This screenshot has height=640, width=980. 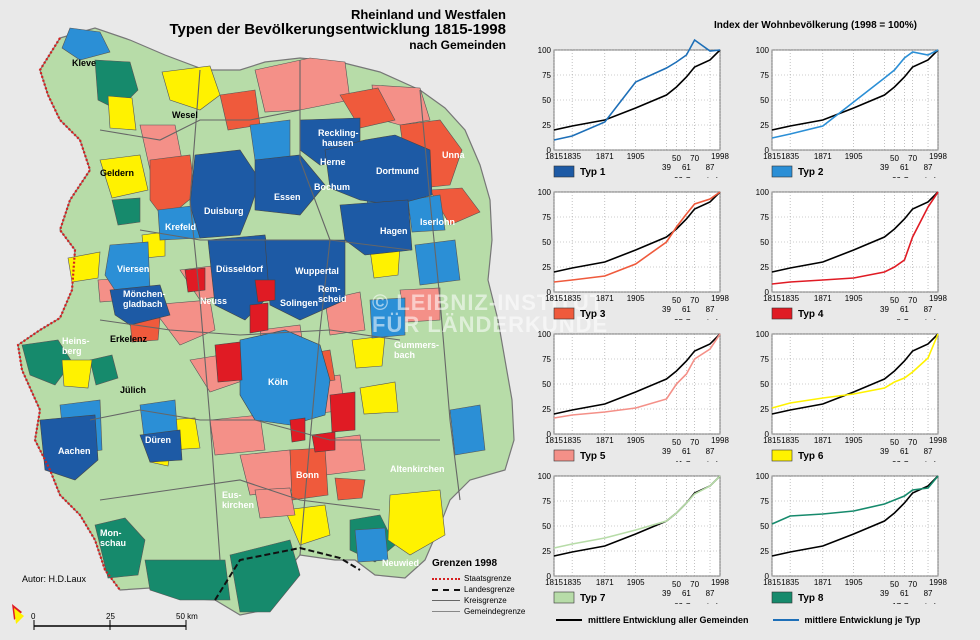 I want to click on type-name: Typ 2, so click(x=811, y=172).